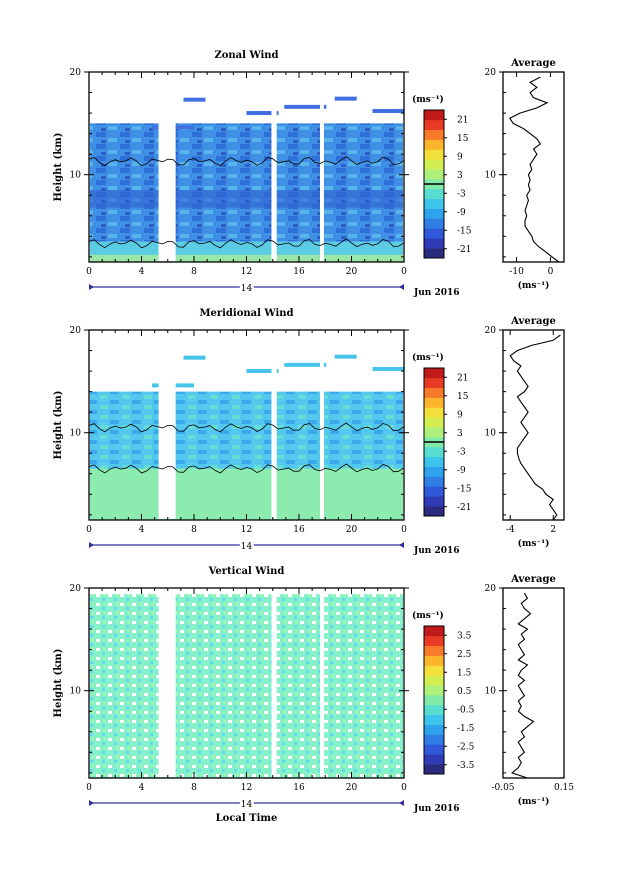  I want to click on x-tick-label: 4, so click(142, 530).